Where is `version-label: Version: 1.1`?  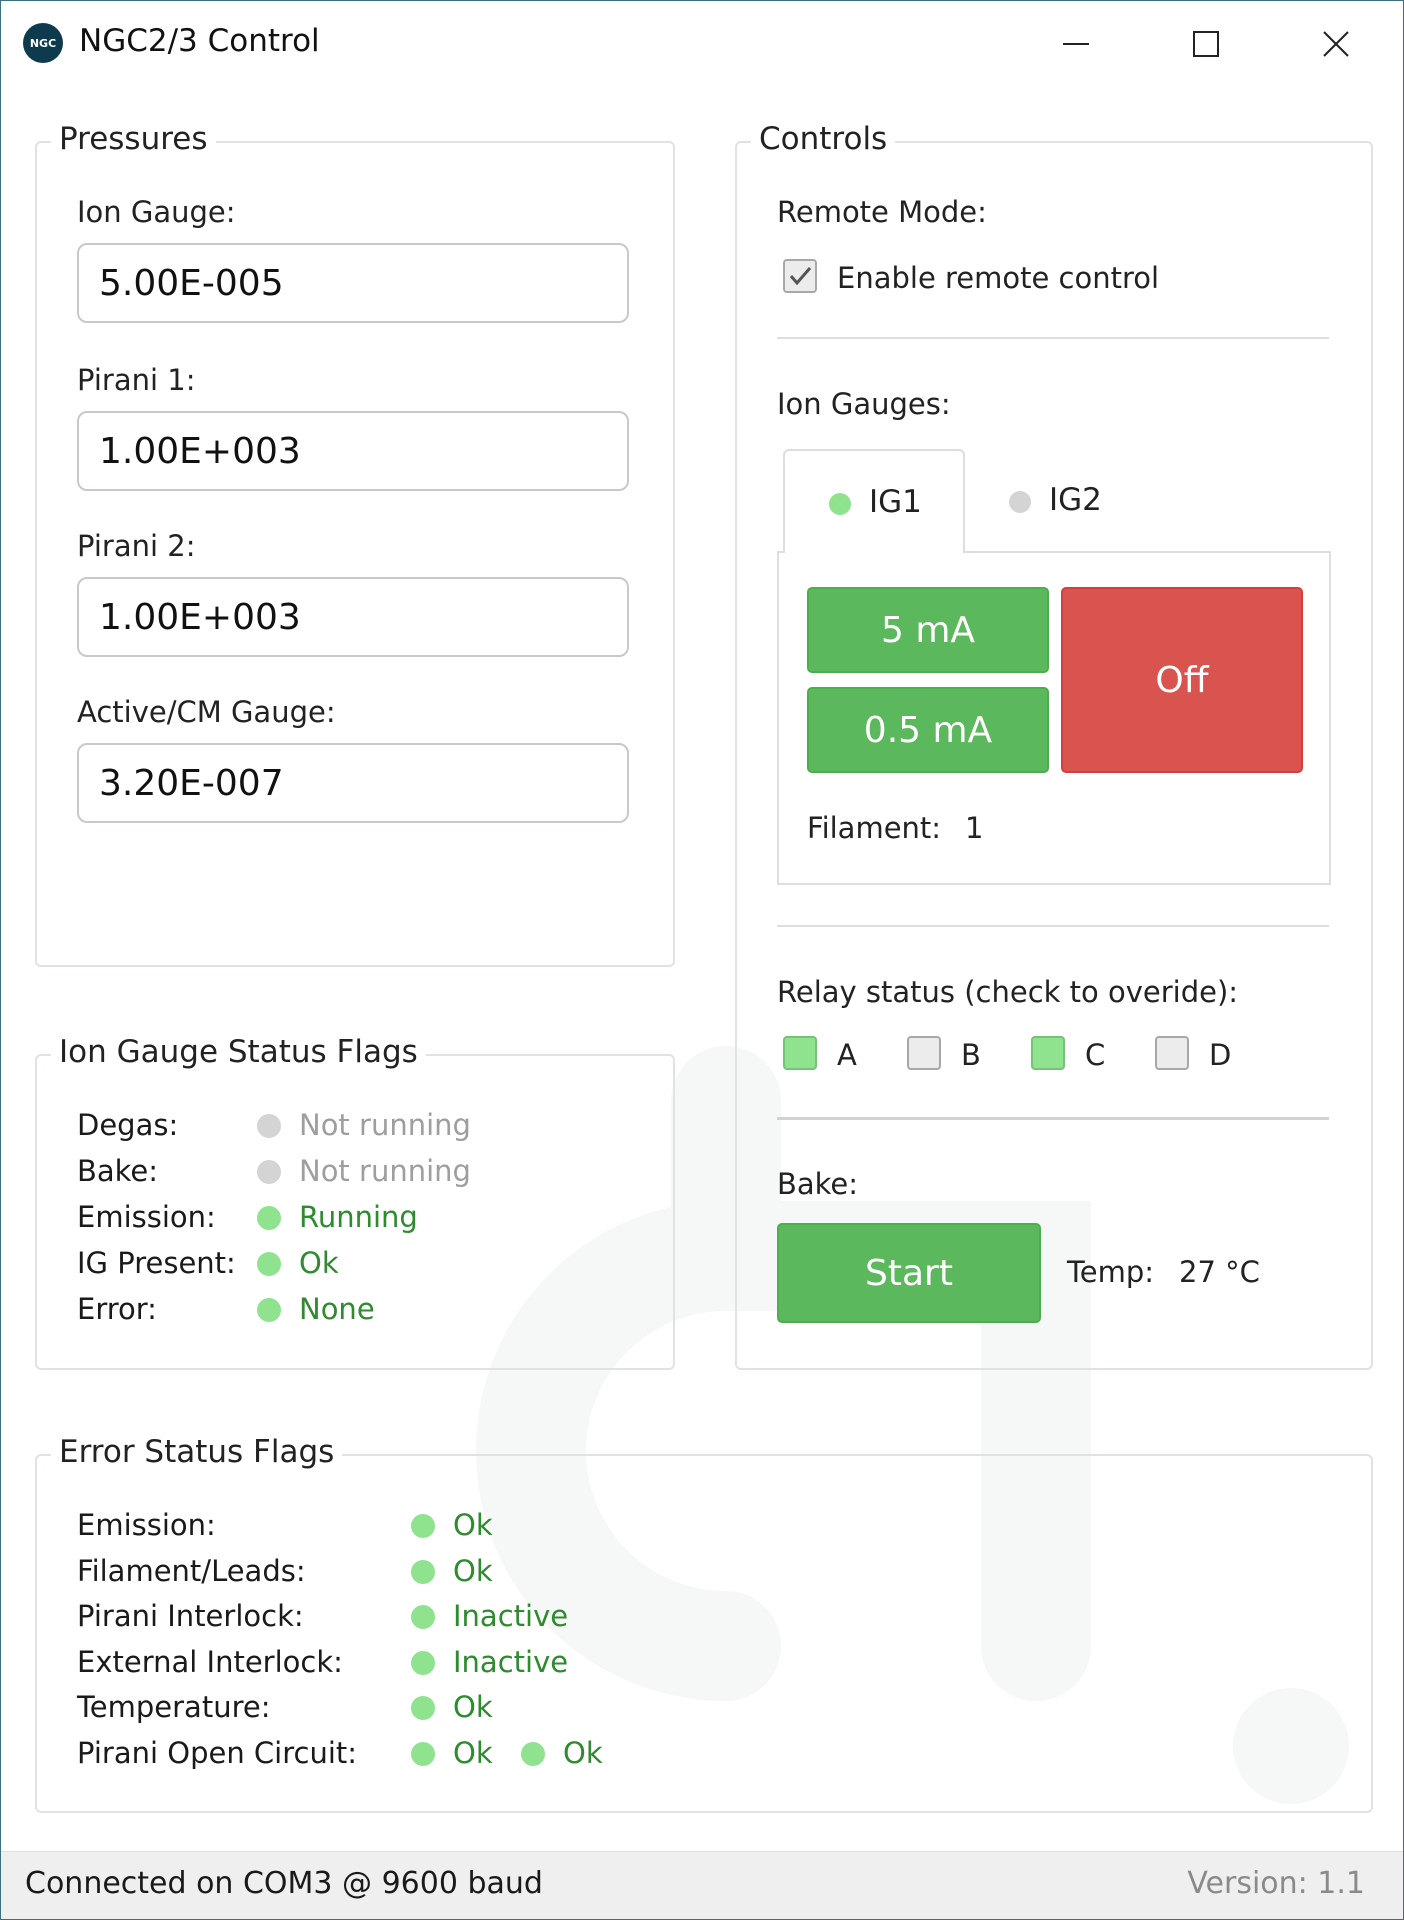 version-label: Version: 1.1 is located at coordinates (1276, 1883).